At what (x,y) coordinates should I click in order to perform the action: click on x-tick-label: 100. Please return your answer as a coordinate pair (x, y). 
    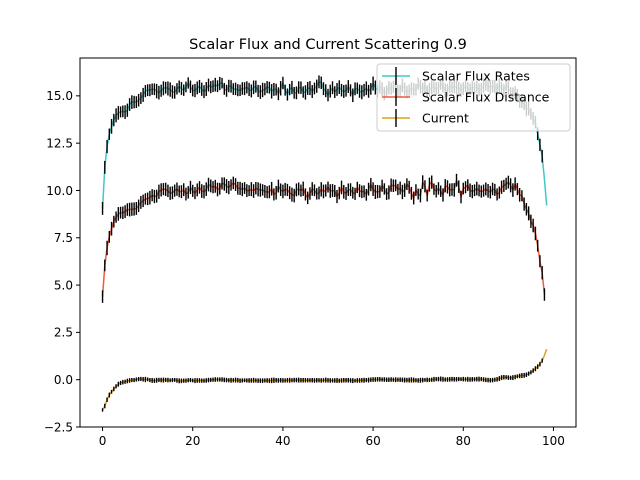
    Looking at the image, I should click on (553, 441).